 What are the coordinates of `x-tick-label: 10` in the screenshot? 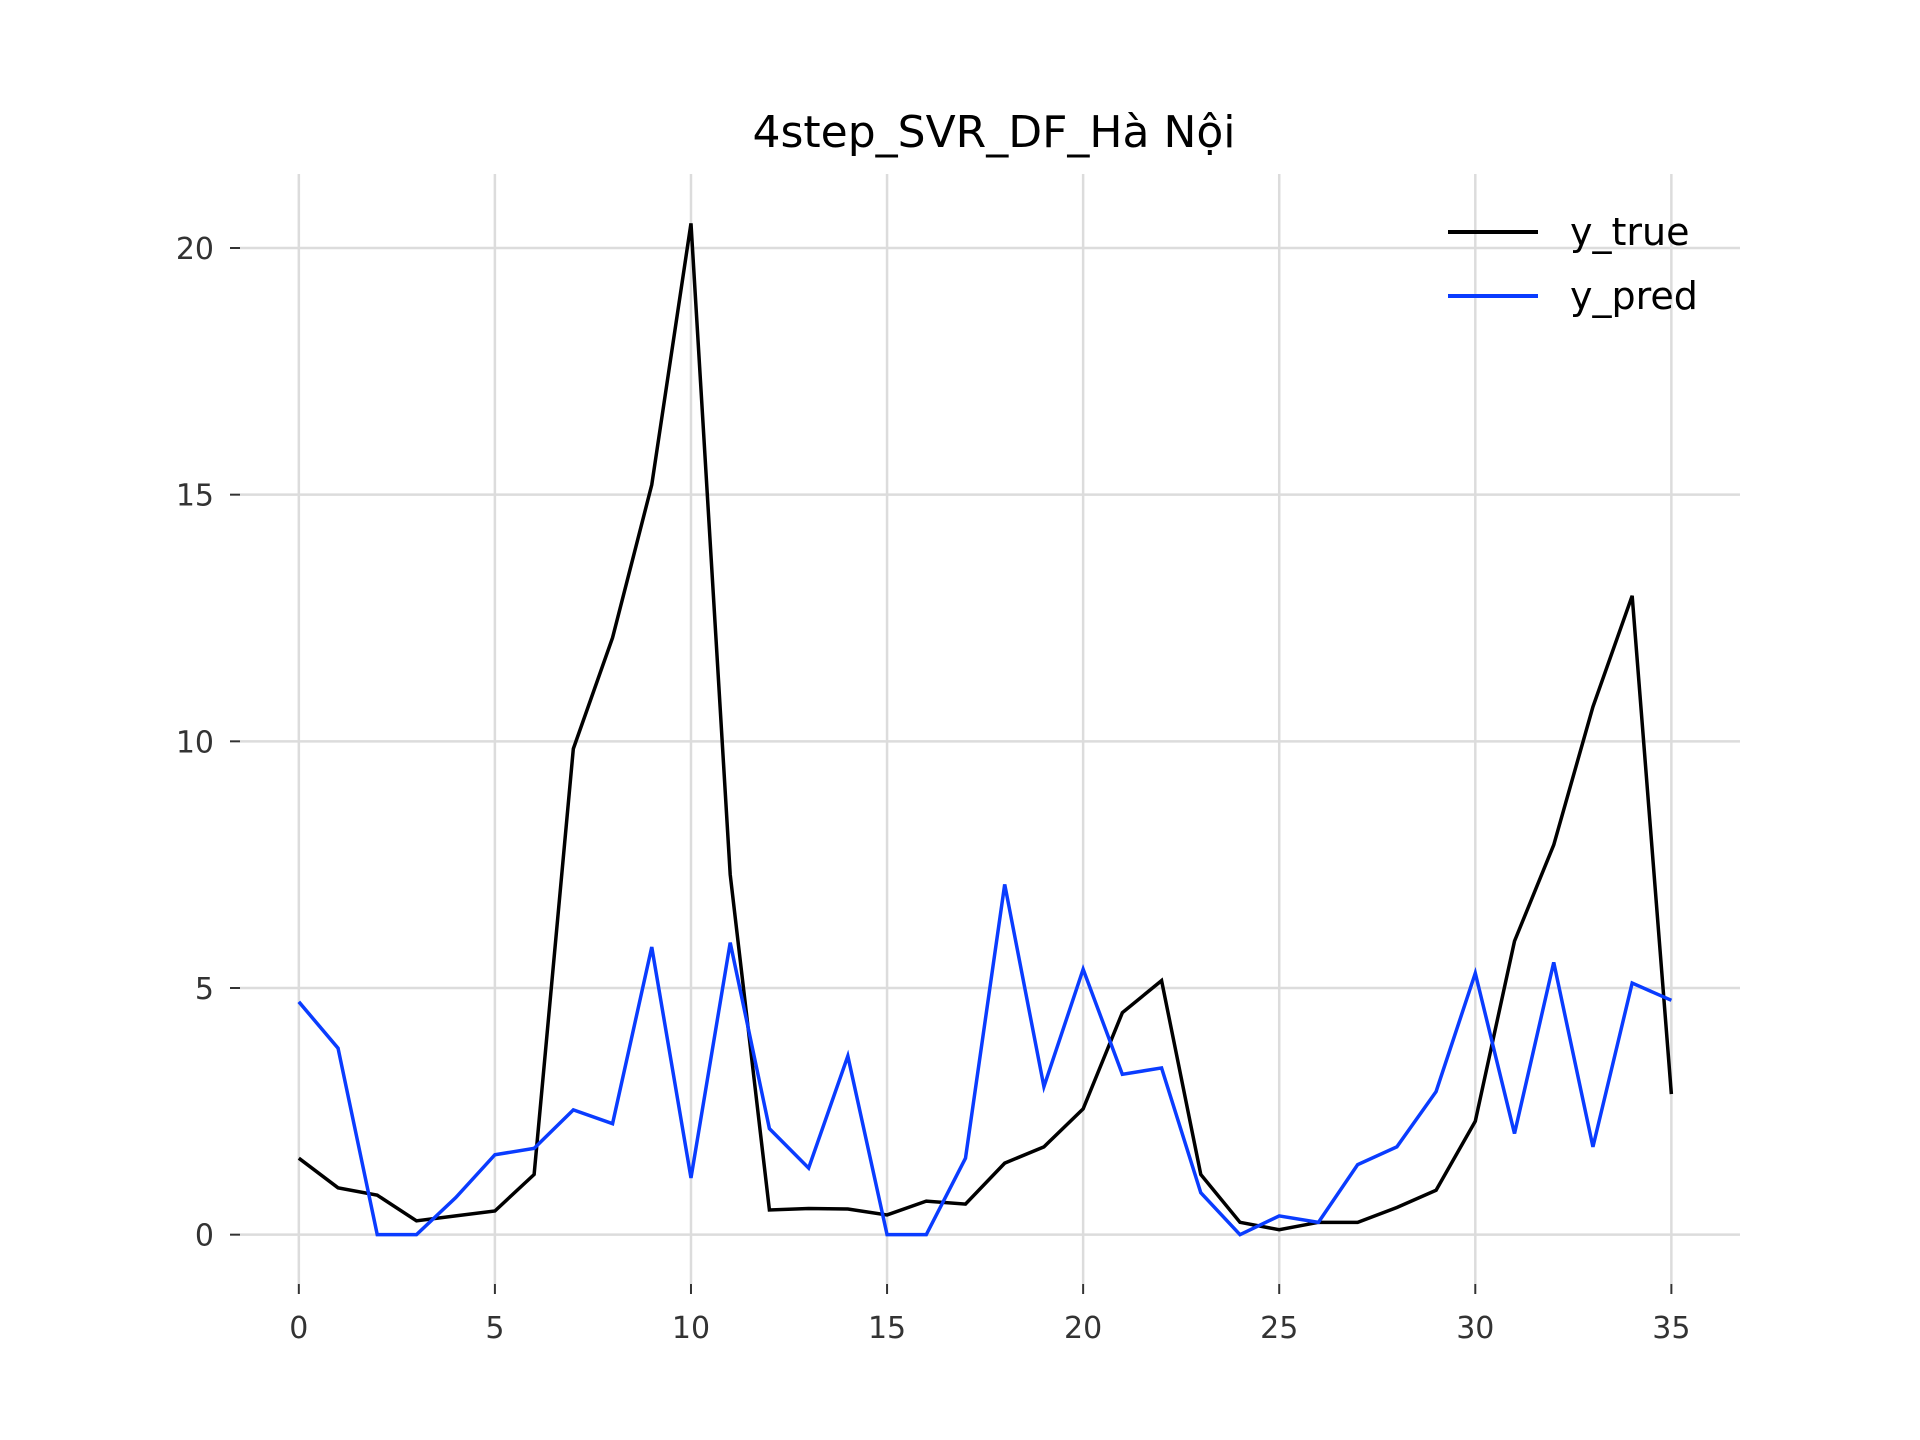 It's located at (691, 1328).